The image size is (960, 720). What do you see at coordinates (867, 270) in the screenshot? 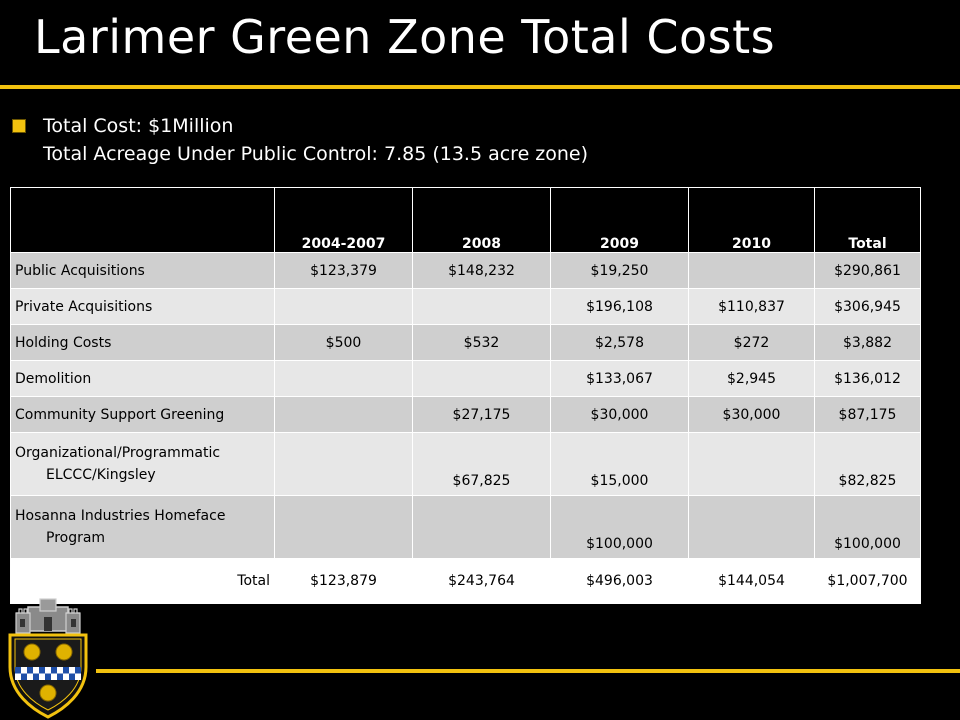
I see `cell-total: $290,861` at bounding box center [867, 270].